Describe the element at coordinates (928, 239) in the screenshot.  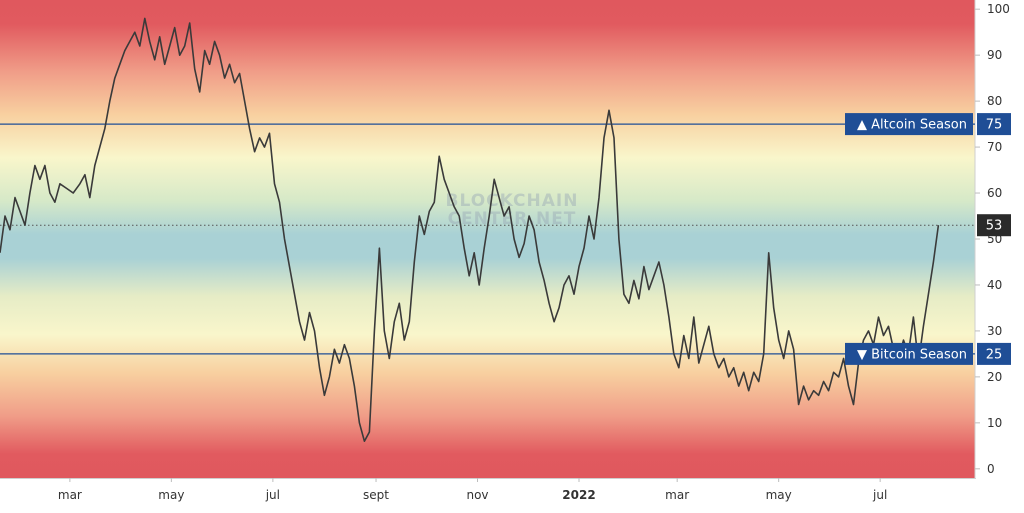
I see `axis-tags: ▲ Altcoin Season 75 ▼ Bitcoin Season 25 53` at that location.